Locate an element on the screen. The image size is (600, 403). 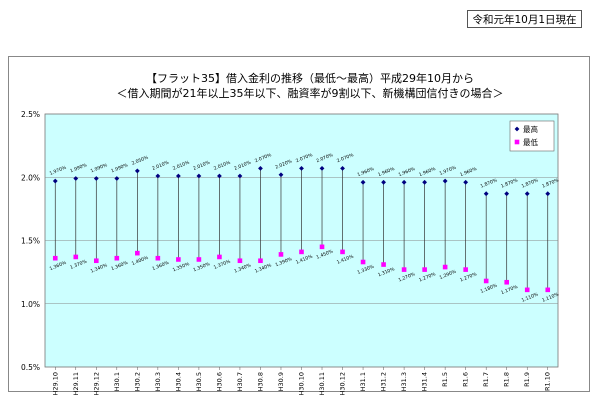
y-tick-label: 1.0% is located at coordinates (30, 304).